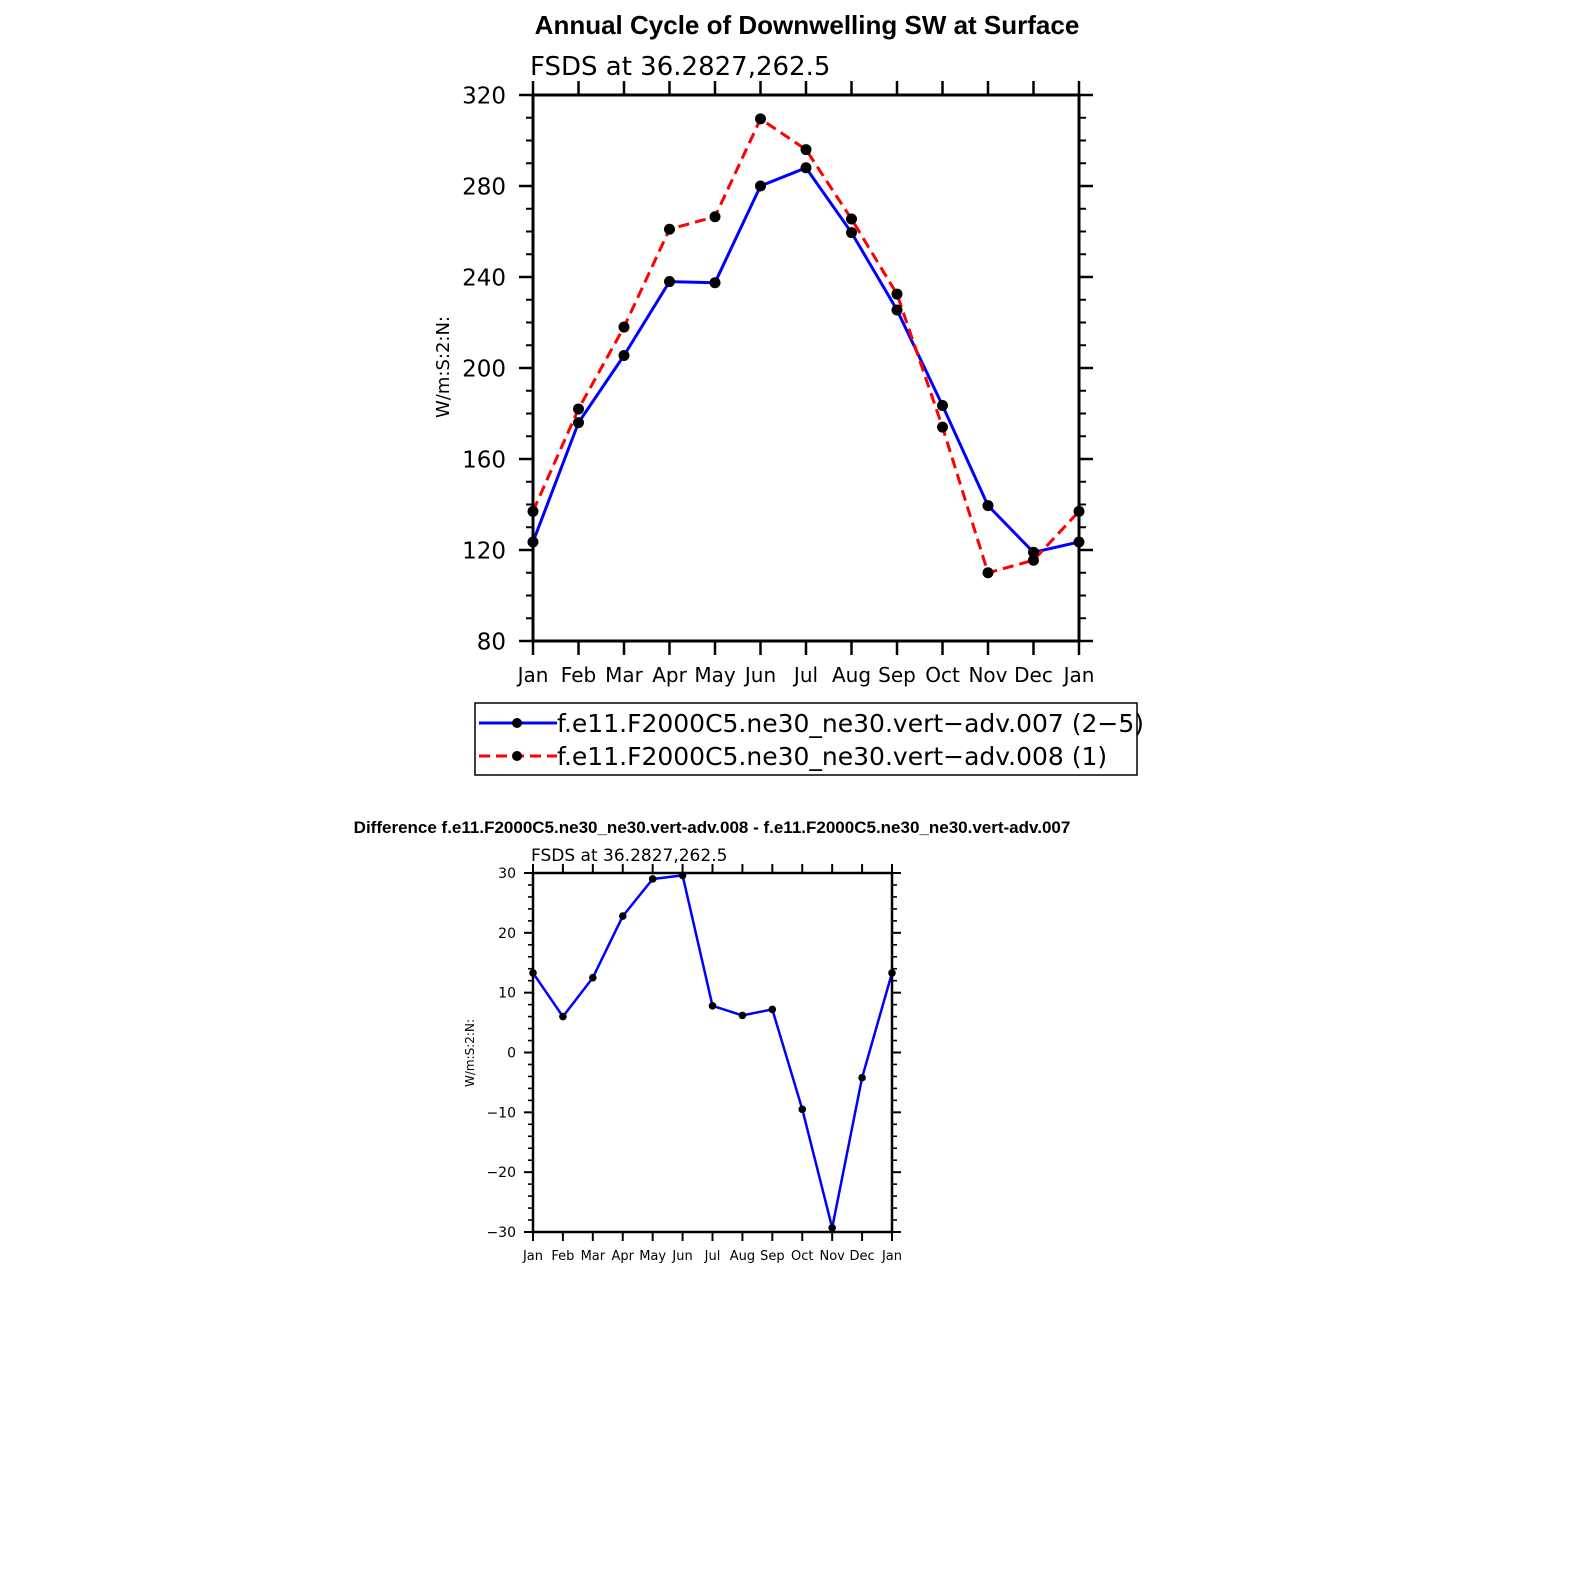  I want to click on legend-box, so click(806, 739).